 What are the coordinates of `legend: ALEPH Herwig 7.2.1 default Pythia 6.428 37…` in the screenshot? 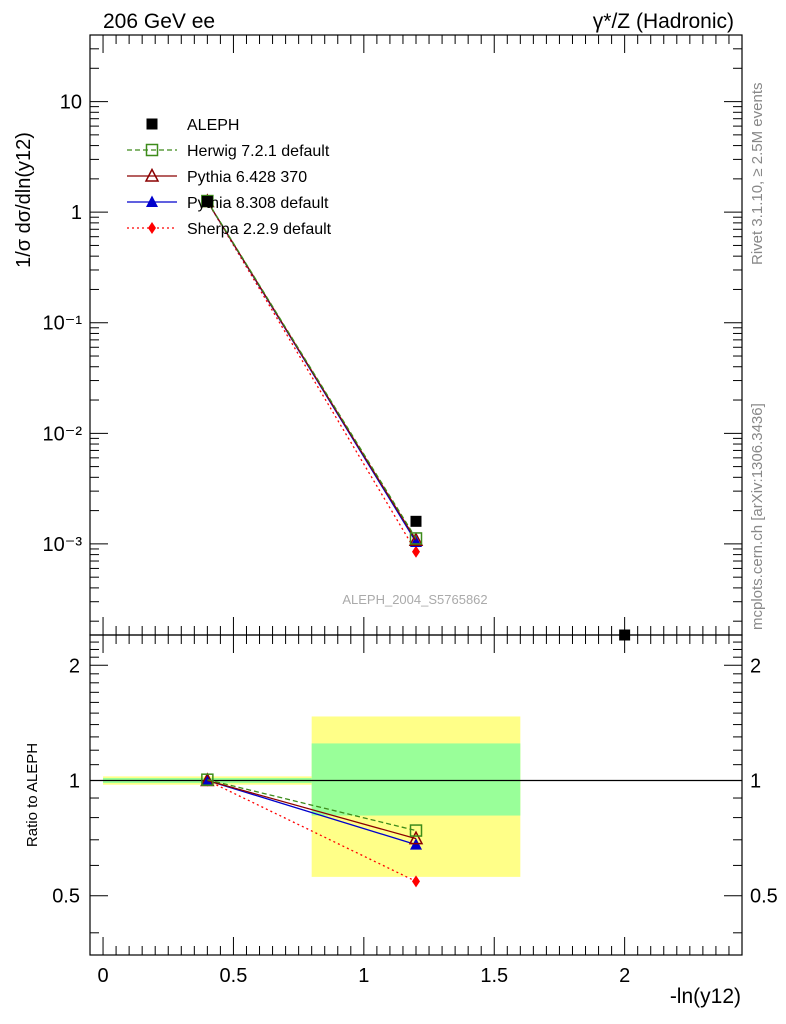 It's located at (229, 177).